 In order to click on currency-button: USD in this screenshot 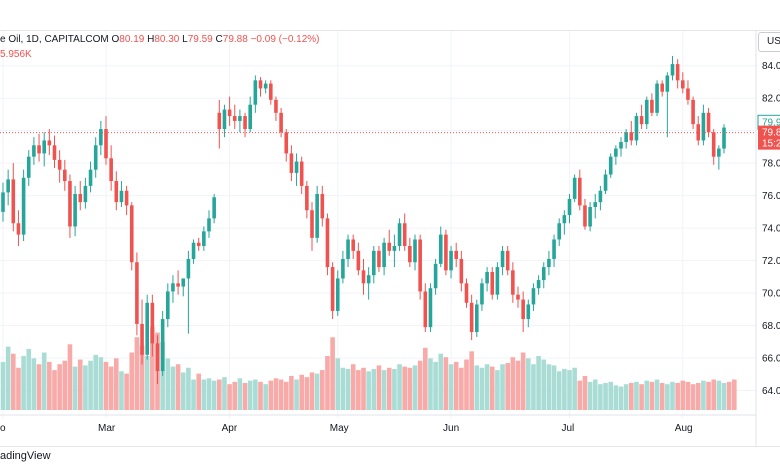, I will do `click(769, 42)`.